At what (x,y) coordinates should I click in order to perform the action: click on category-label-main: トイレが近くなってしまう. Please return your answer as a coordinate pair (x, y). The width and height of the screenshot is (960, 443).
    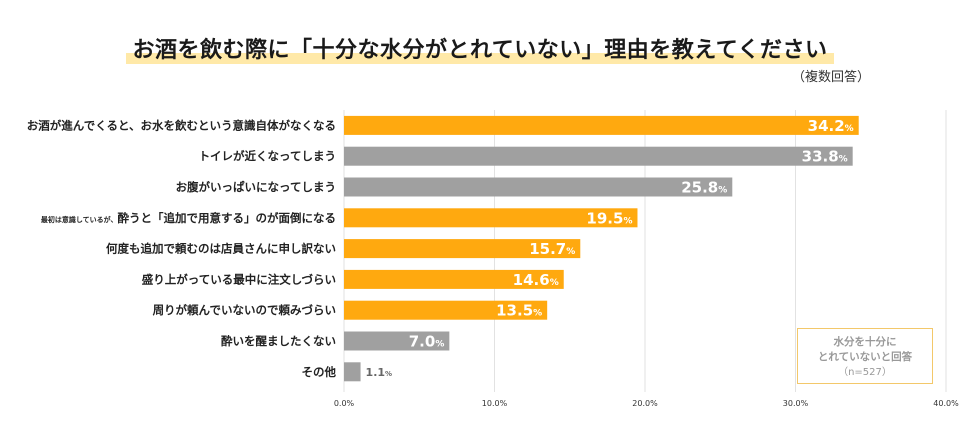
    Looking at the image, I should click on (267, 156).